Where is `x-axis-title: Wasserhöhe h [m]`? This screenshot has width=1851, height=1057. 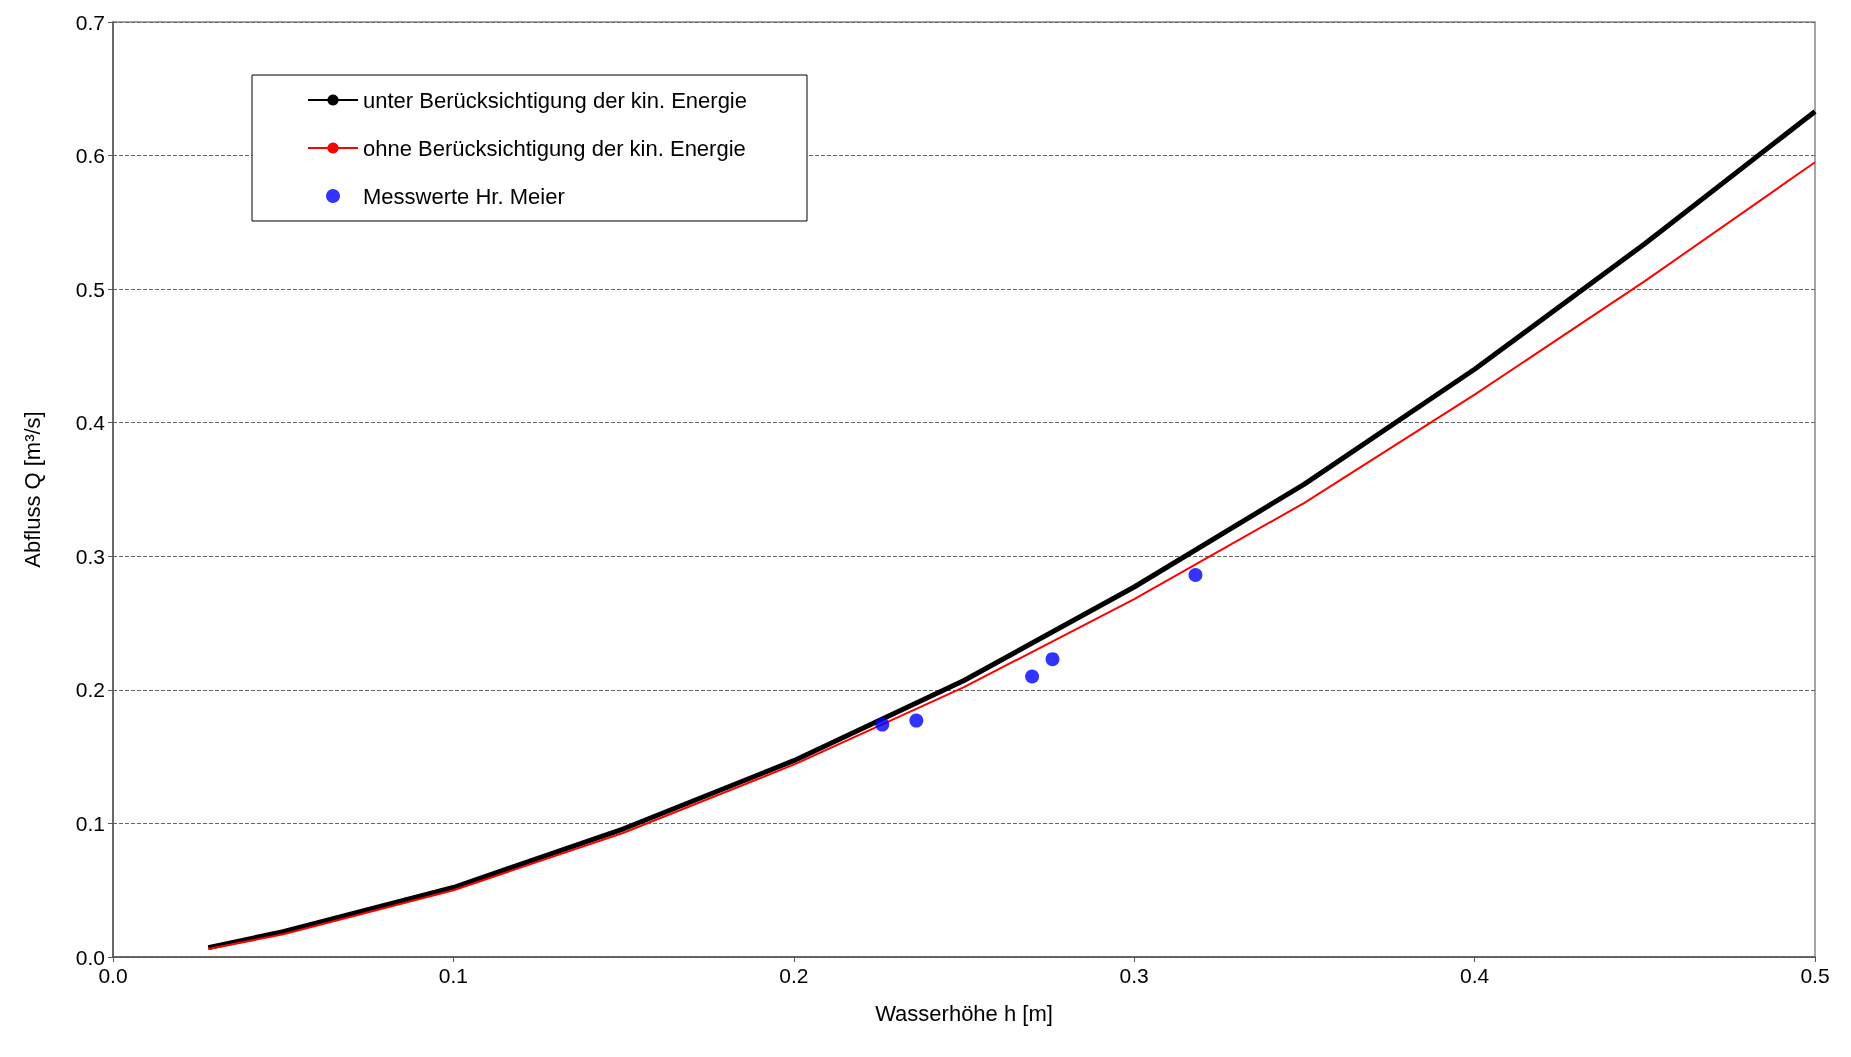
x-axis-title: Wasserhöhe h [m] is located at coordinates (964, 1013).